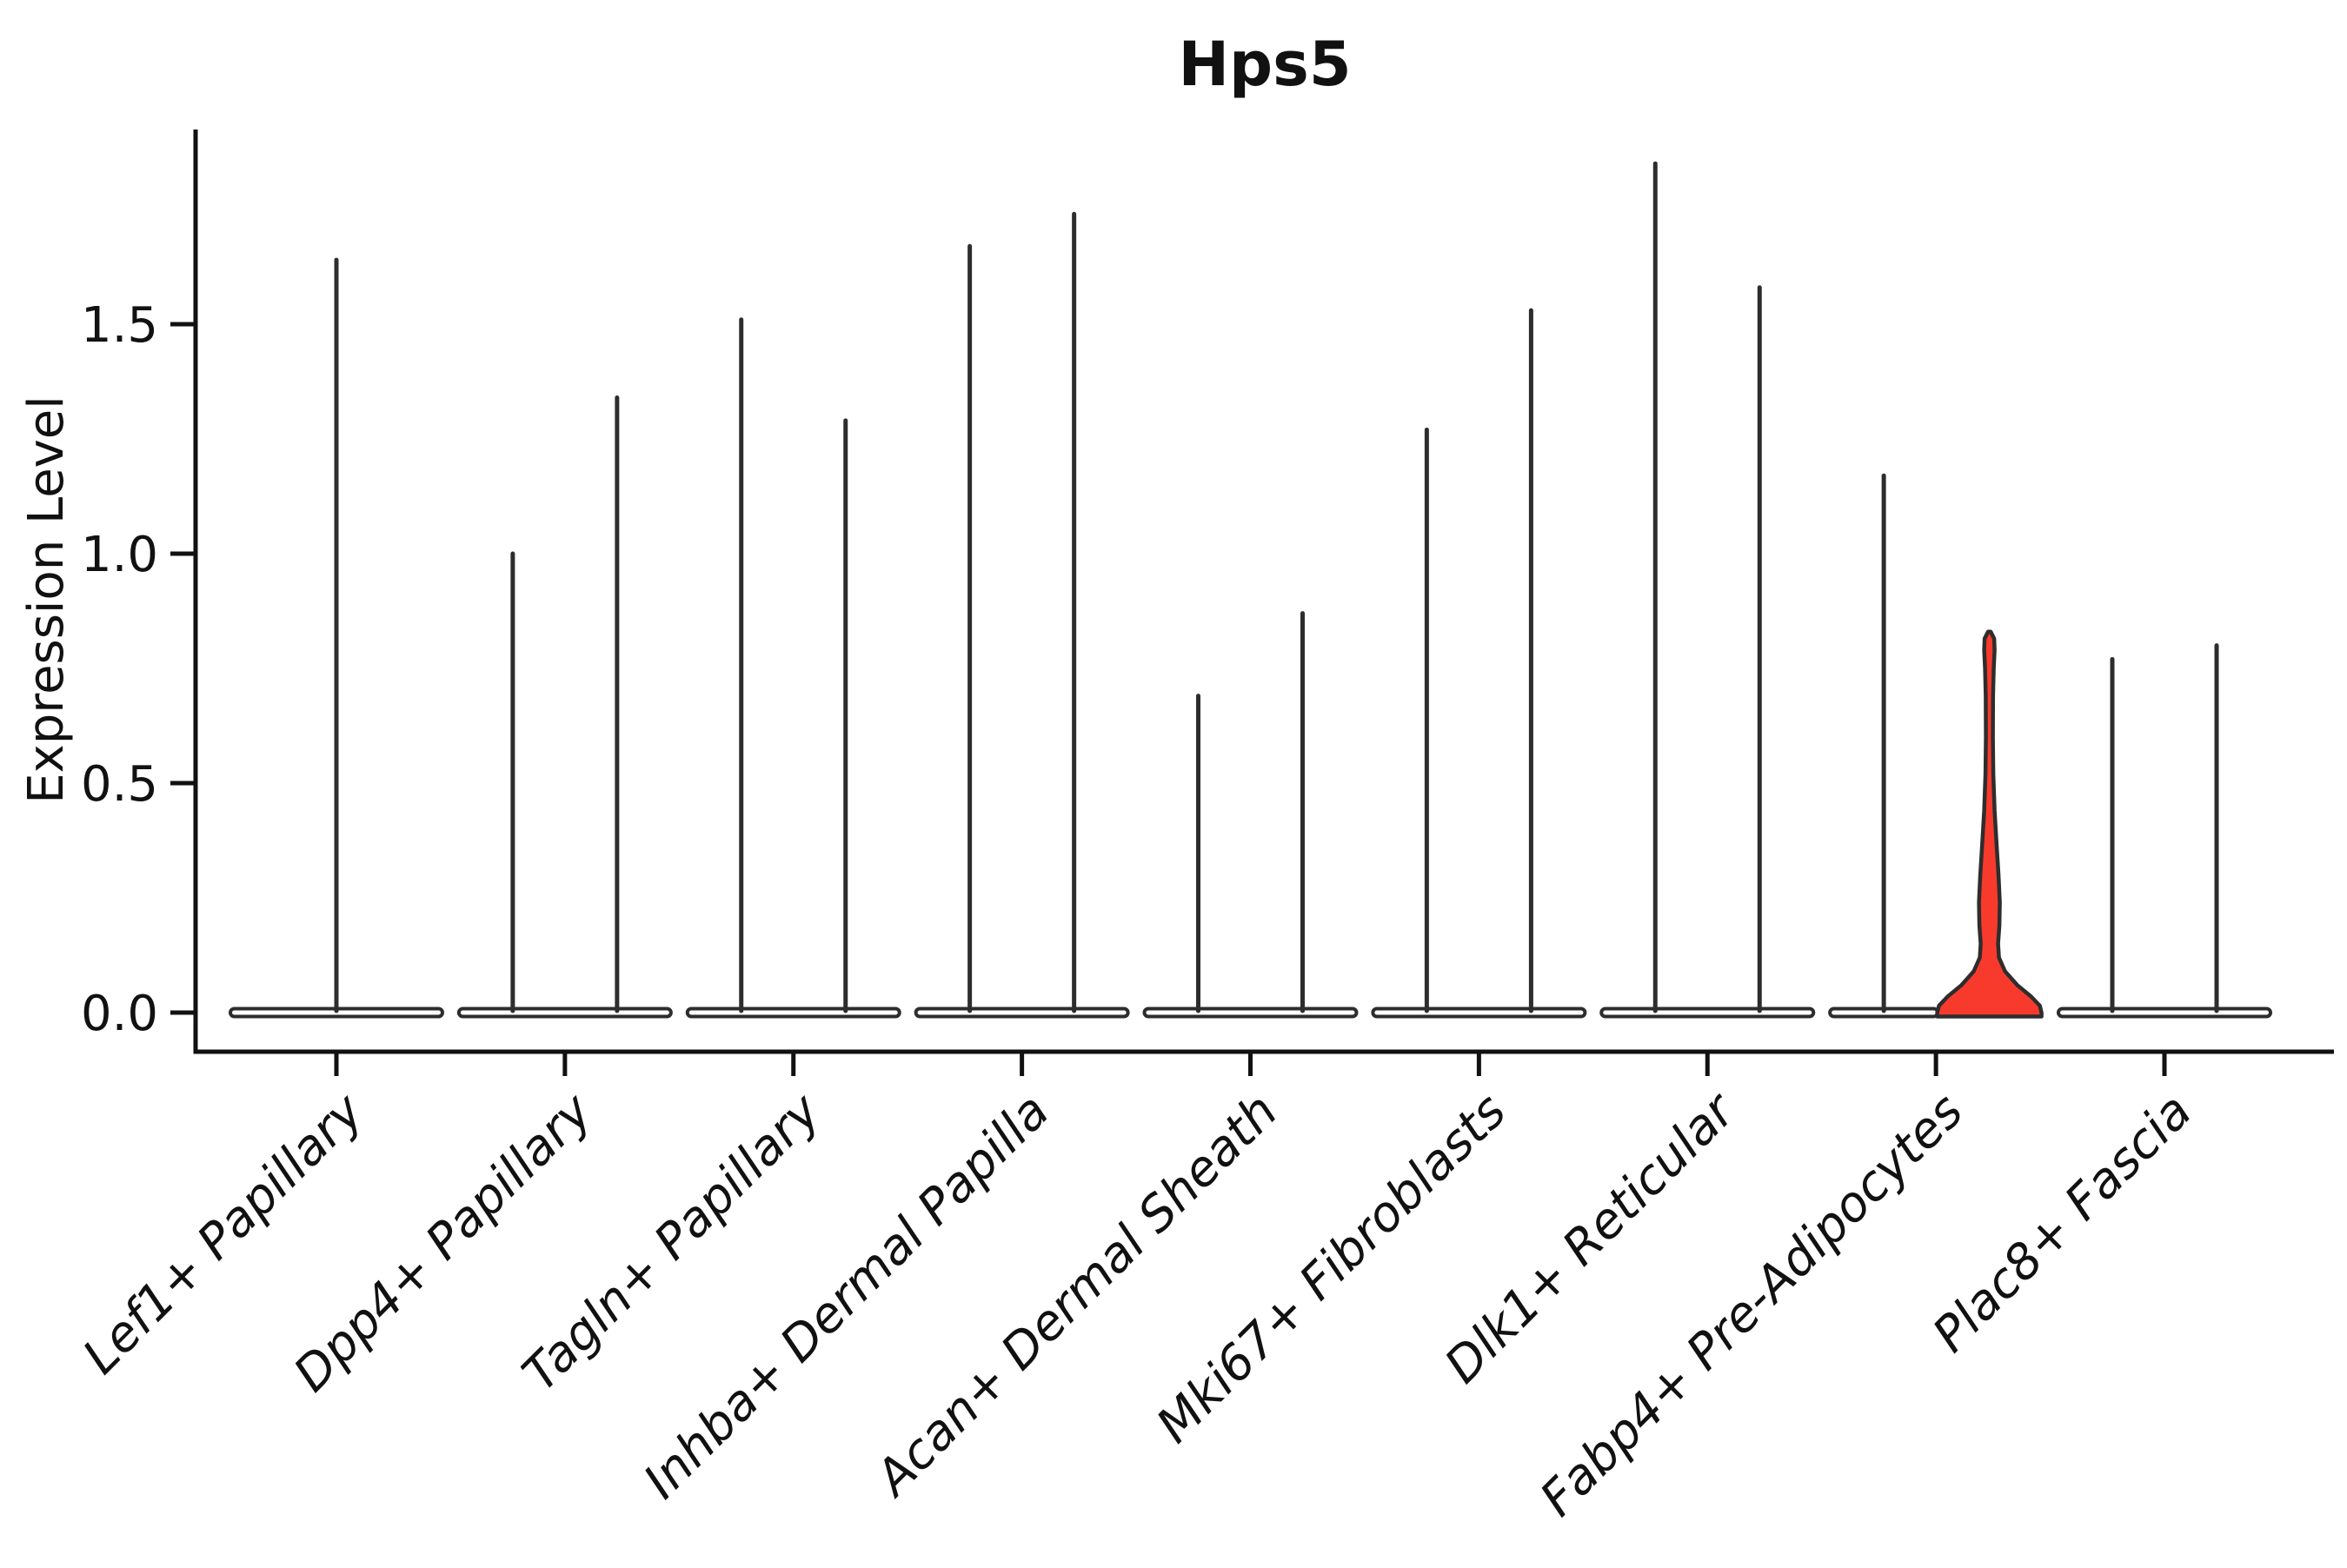 This screenshot has height=1568, width=2347. Describe the element at coordinates (1989, 824) in the screenshot. I see `highlighted-violin` at that location.